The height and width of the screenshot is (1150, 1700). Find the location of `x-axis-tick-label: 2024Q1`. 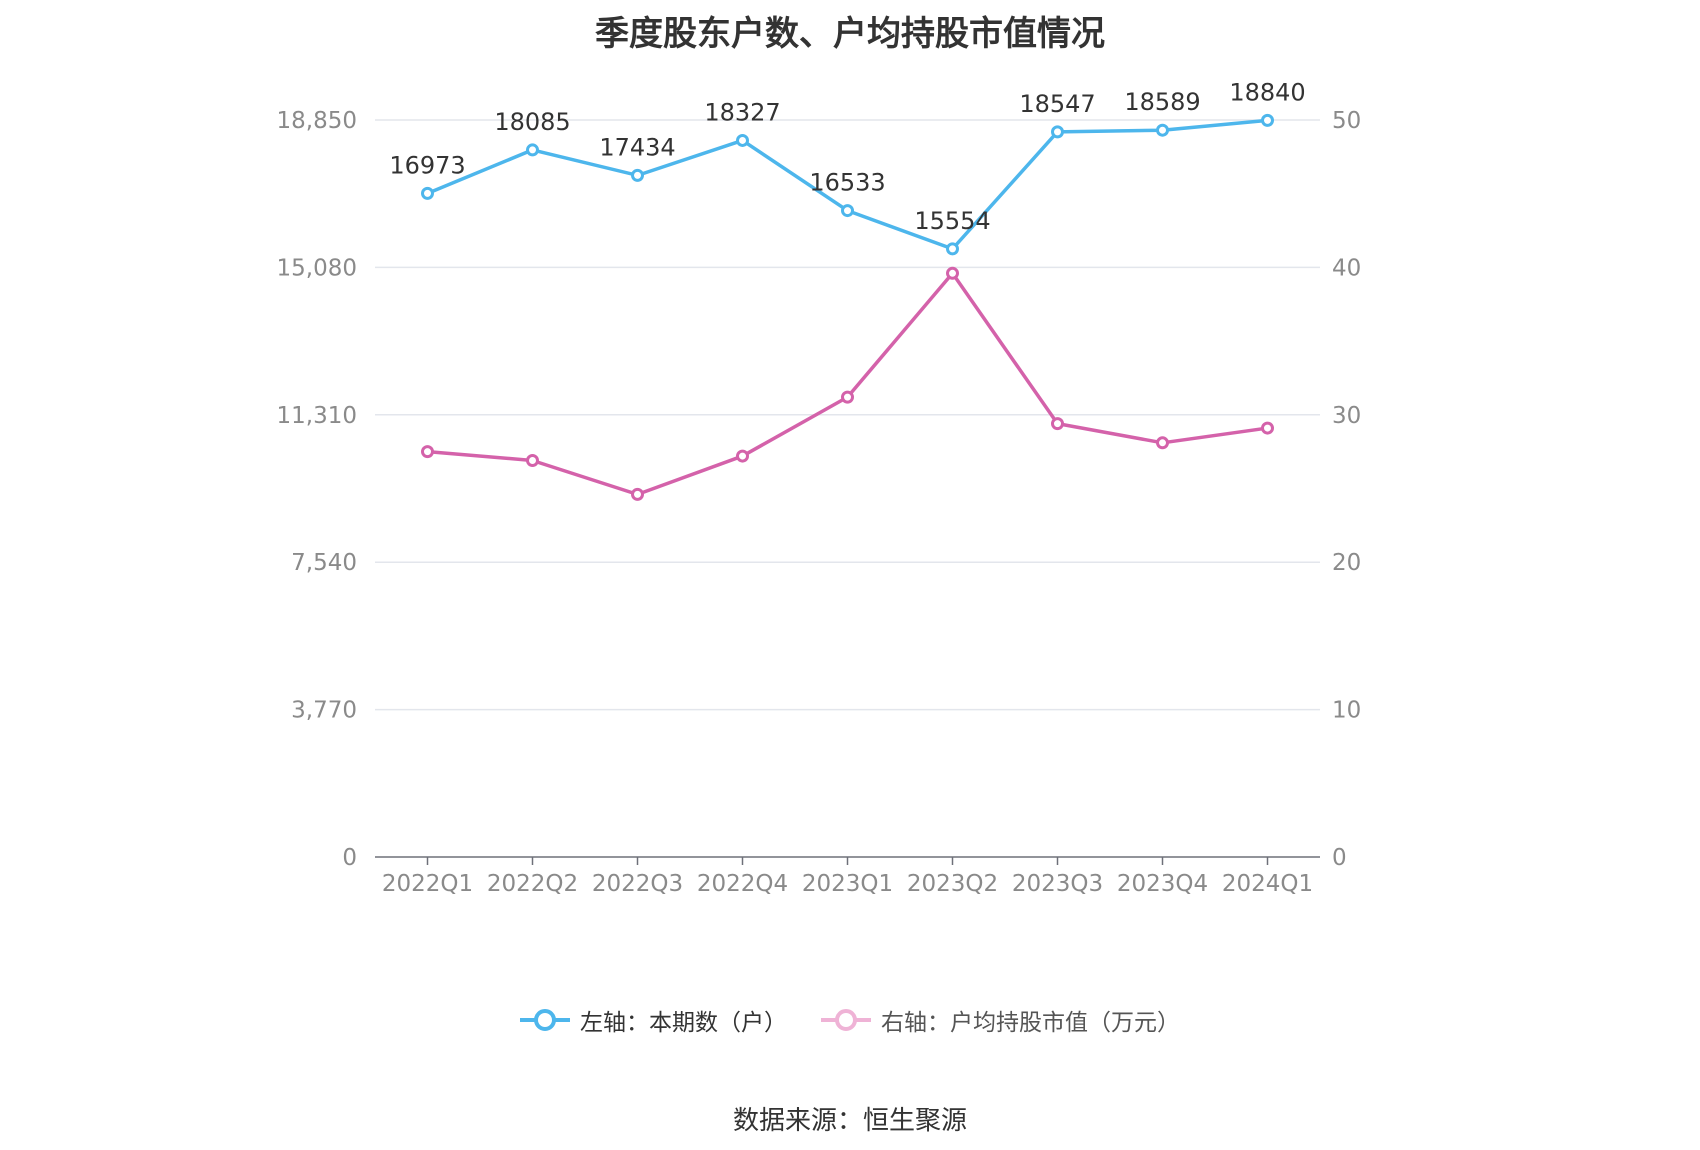

x-axis-tick-label: 2024Q1 is located at coordinates (1267, 884).